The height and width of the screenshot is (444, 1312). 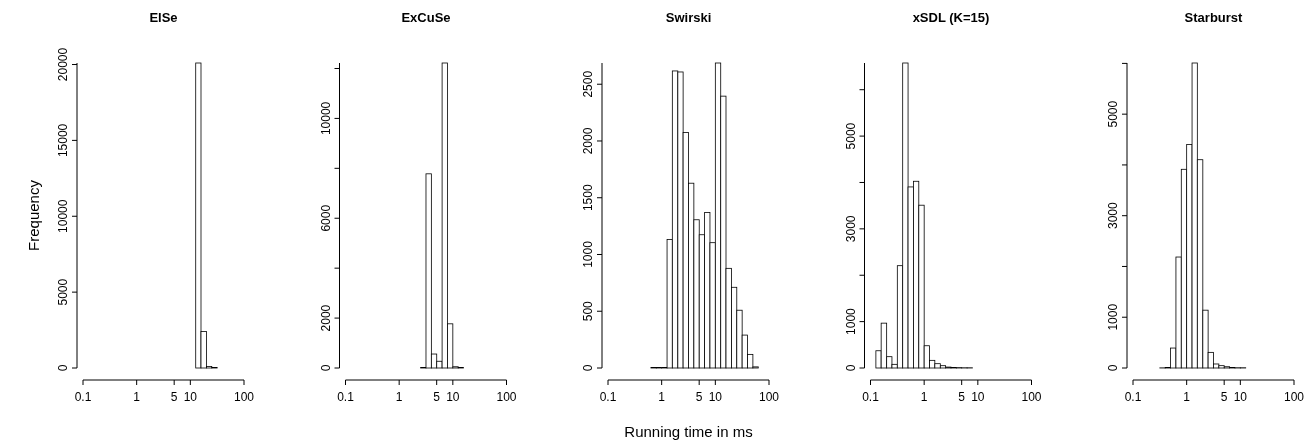 What do you see at coordinates (33, 215) in the screenshot?
I see `y-axis-title: Frequency` at bounding box center [33, 215].